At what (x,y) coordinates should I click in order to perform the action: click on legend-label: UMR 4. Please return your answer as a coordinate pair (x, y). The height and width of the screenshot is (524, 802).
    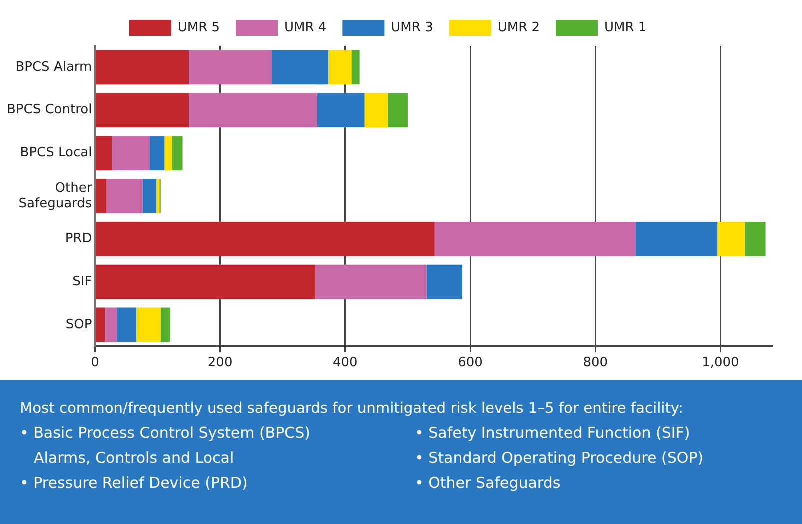
    Looking at the image, I should click on (305, 28).